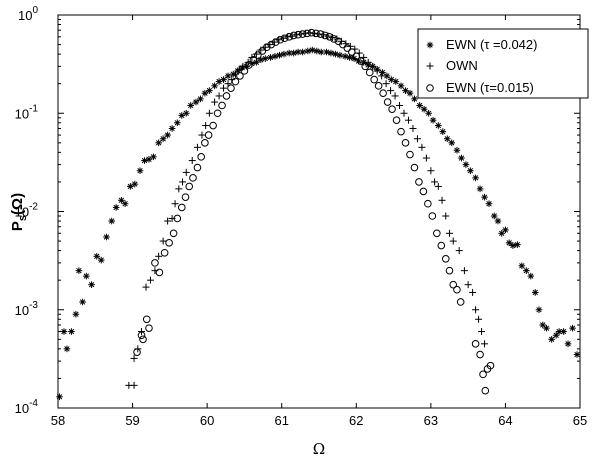 The height and width of the screenshot is (462, 598). What do you see at coordinates (207, 420) in the screenshot?
I see `x-tick-label: 60` at bounding box center [207, 420].